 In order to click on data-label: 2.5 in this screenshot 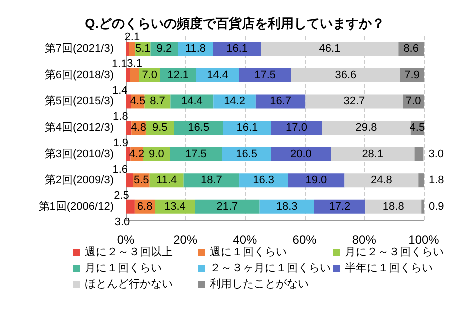, I will do `click(122, 196)`.